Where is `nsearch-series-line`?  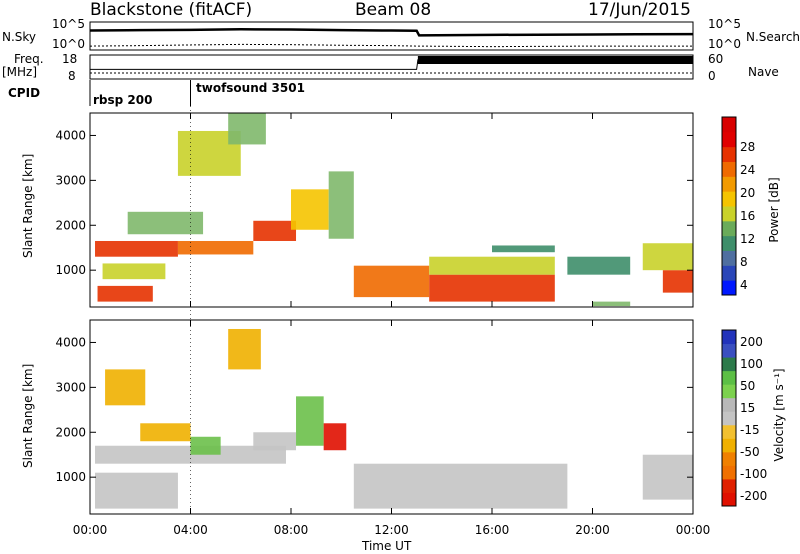 nsearch-series-line is located at coordinates (391, 45).